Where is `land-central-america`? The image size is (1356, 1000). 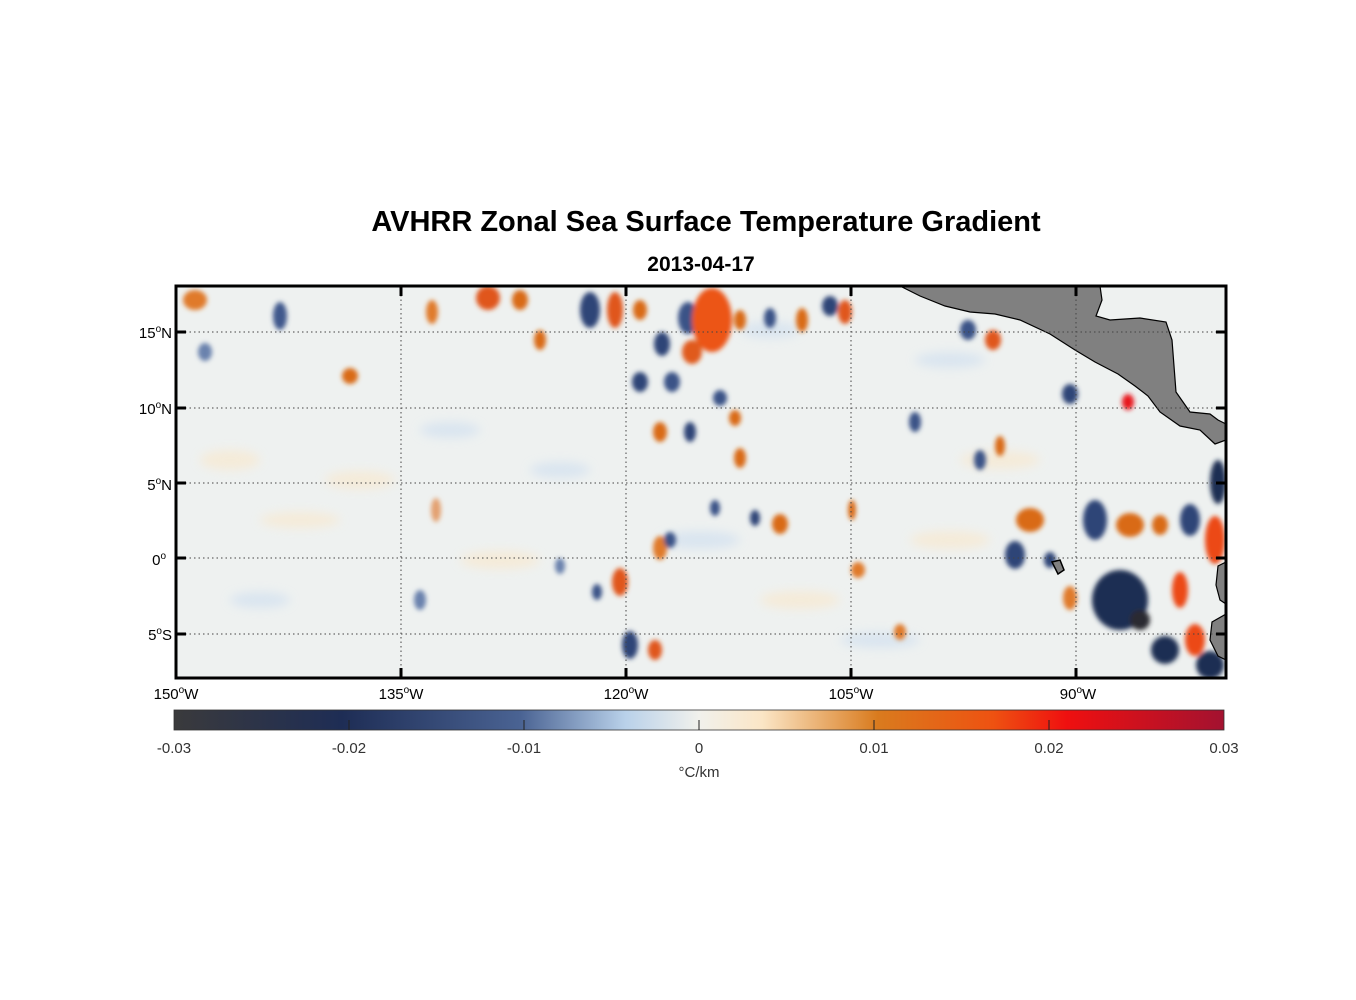
land-central-america is located at coordinates (1062, 365).